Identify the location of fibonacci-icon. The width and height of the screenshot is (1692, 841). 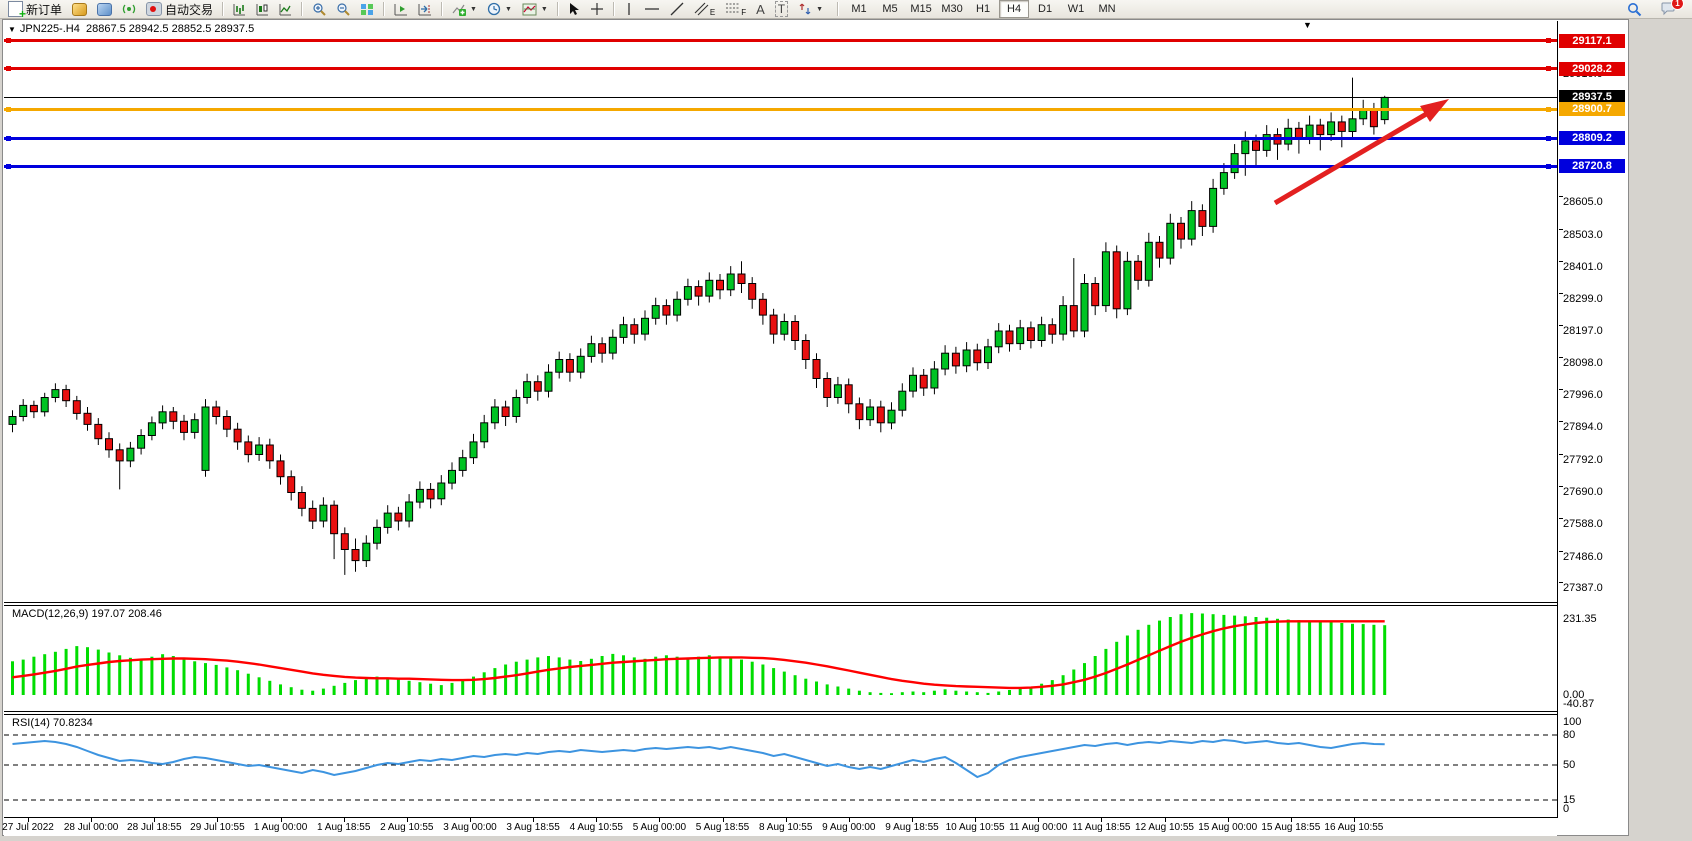
(733, 8).